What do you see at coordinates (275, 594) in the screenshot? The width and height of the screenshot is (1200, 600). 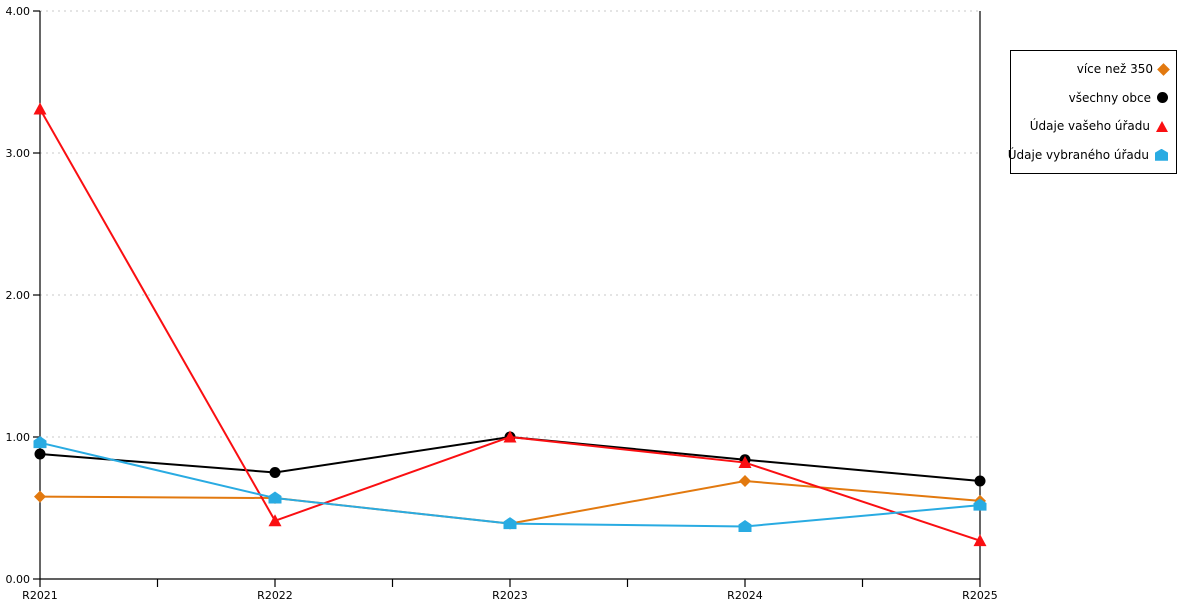 I see `x-tick-label: R2022` at bounding box center [275, 594].